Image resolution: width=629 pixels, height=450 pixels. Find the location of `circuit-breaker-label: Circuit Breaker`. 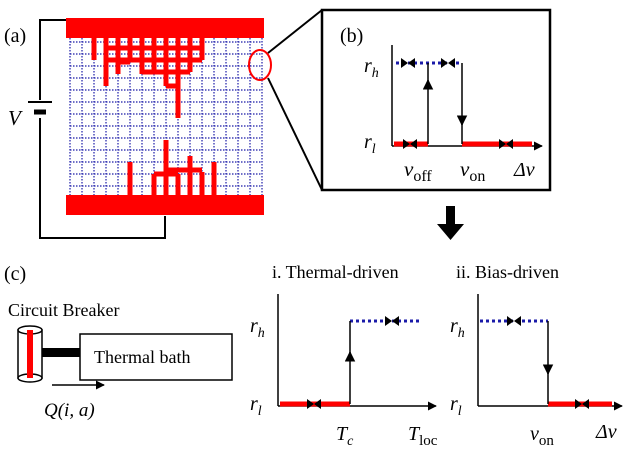

circuit-breaker-label: Circuit Breaker is located at coordinates (63, 310).